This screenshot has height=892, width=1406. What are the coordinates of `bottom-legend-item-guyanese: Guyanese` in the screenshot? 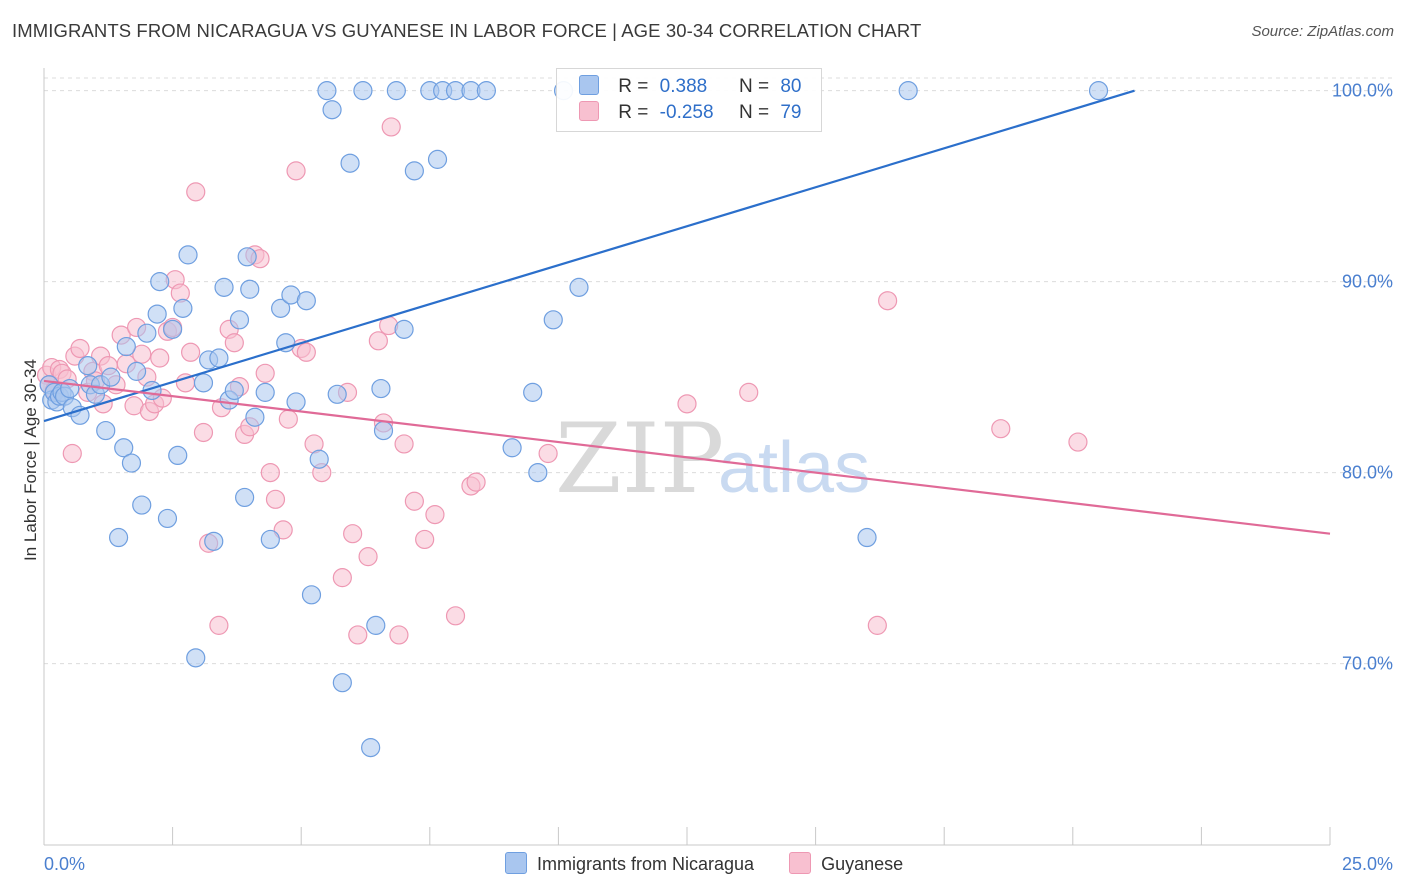 It's located at (846, 863).